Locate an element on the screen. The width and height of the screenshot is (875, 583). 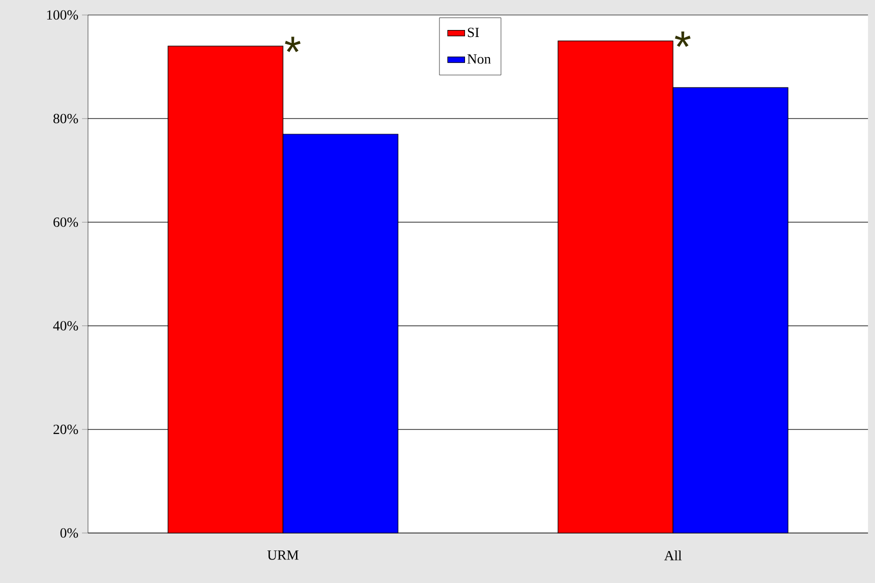
x-tick-label: URM is located at coordinates (282, 555).